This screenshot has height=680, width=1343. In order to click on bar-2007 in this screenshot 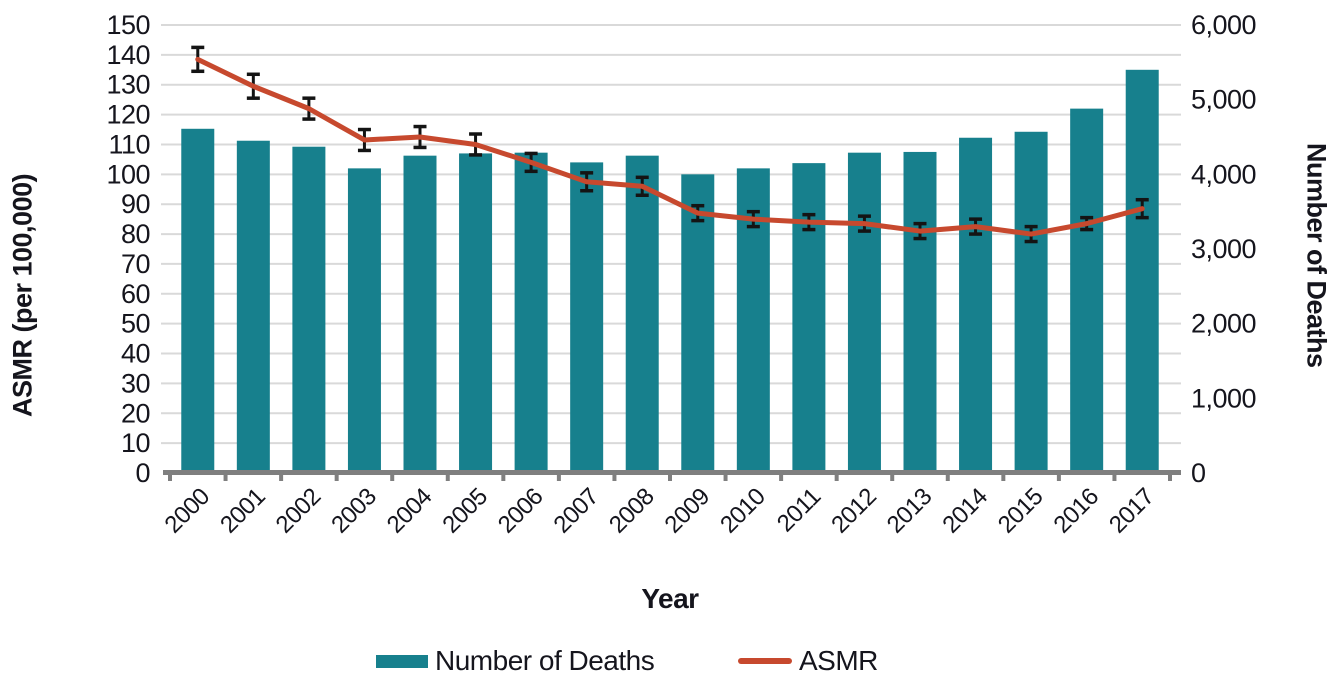, I will do `click(587, 318)`.